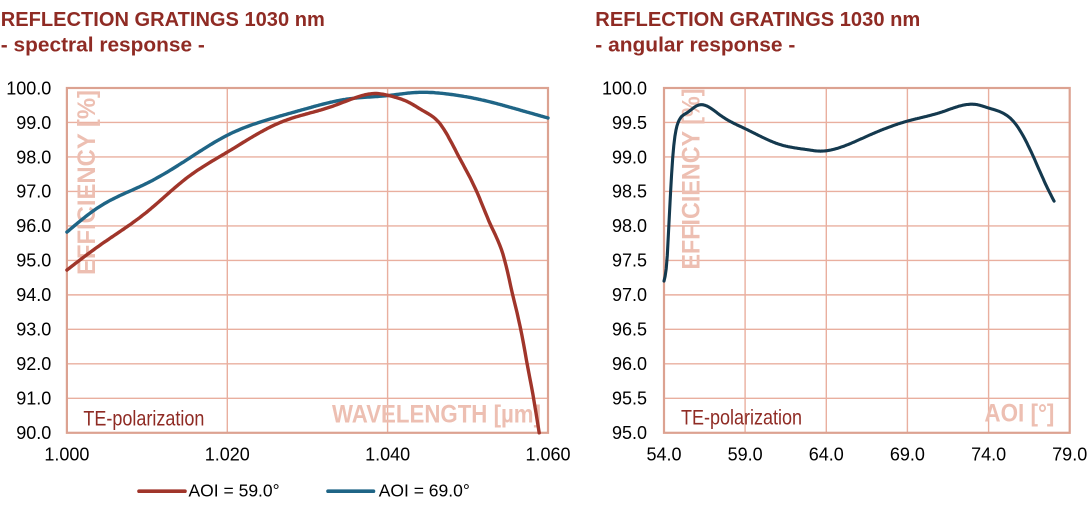 The image size is (1087, 505). What do you see at coordinates (745, 454) in the screenshot?
I see `svg-text: 59.0` at bounding box center [745, 454].